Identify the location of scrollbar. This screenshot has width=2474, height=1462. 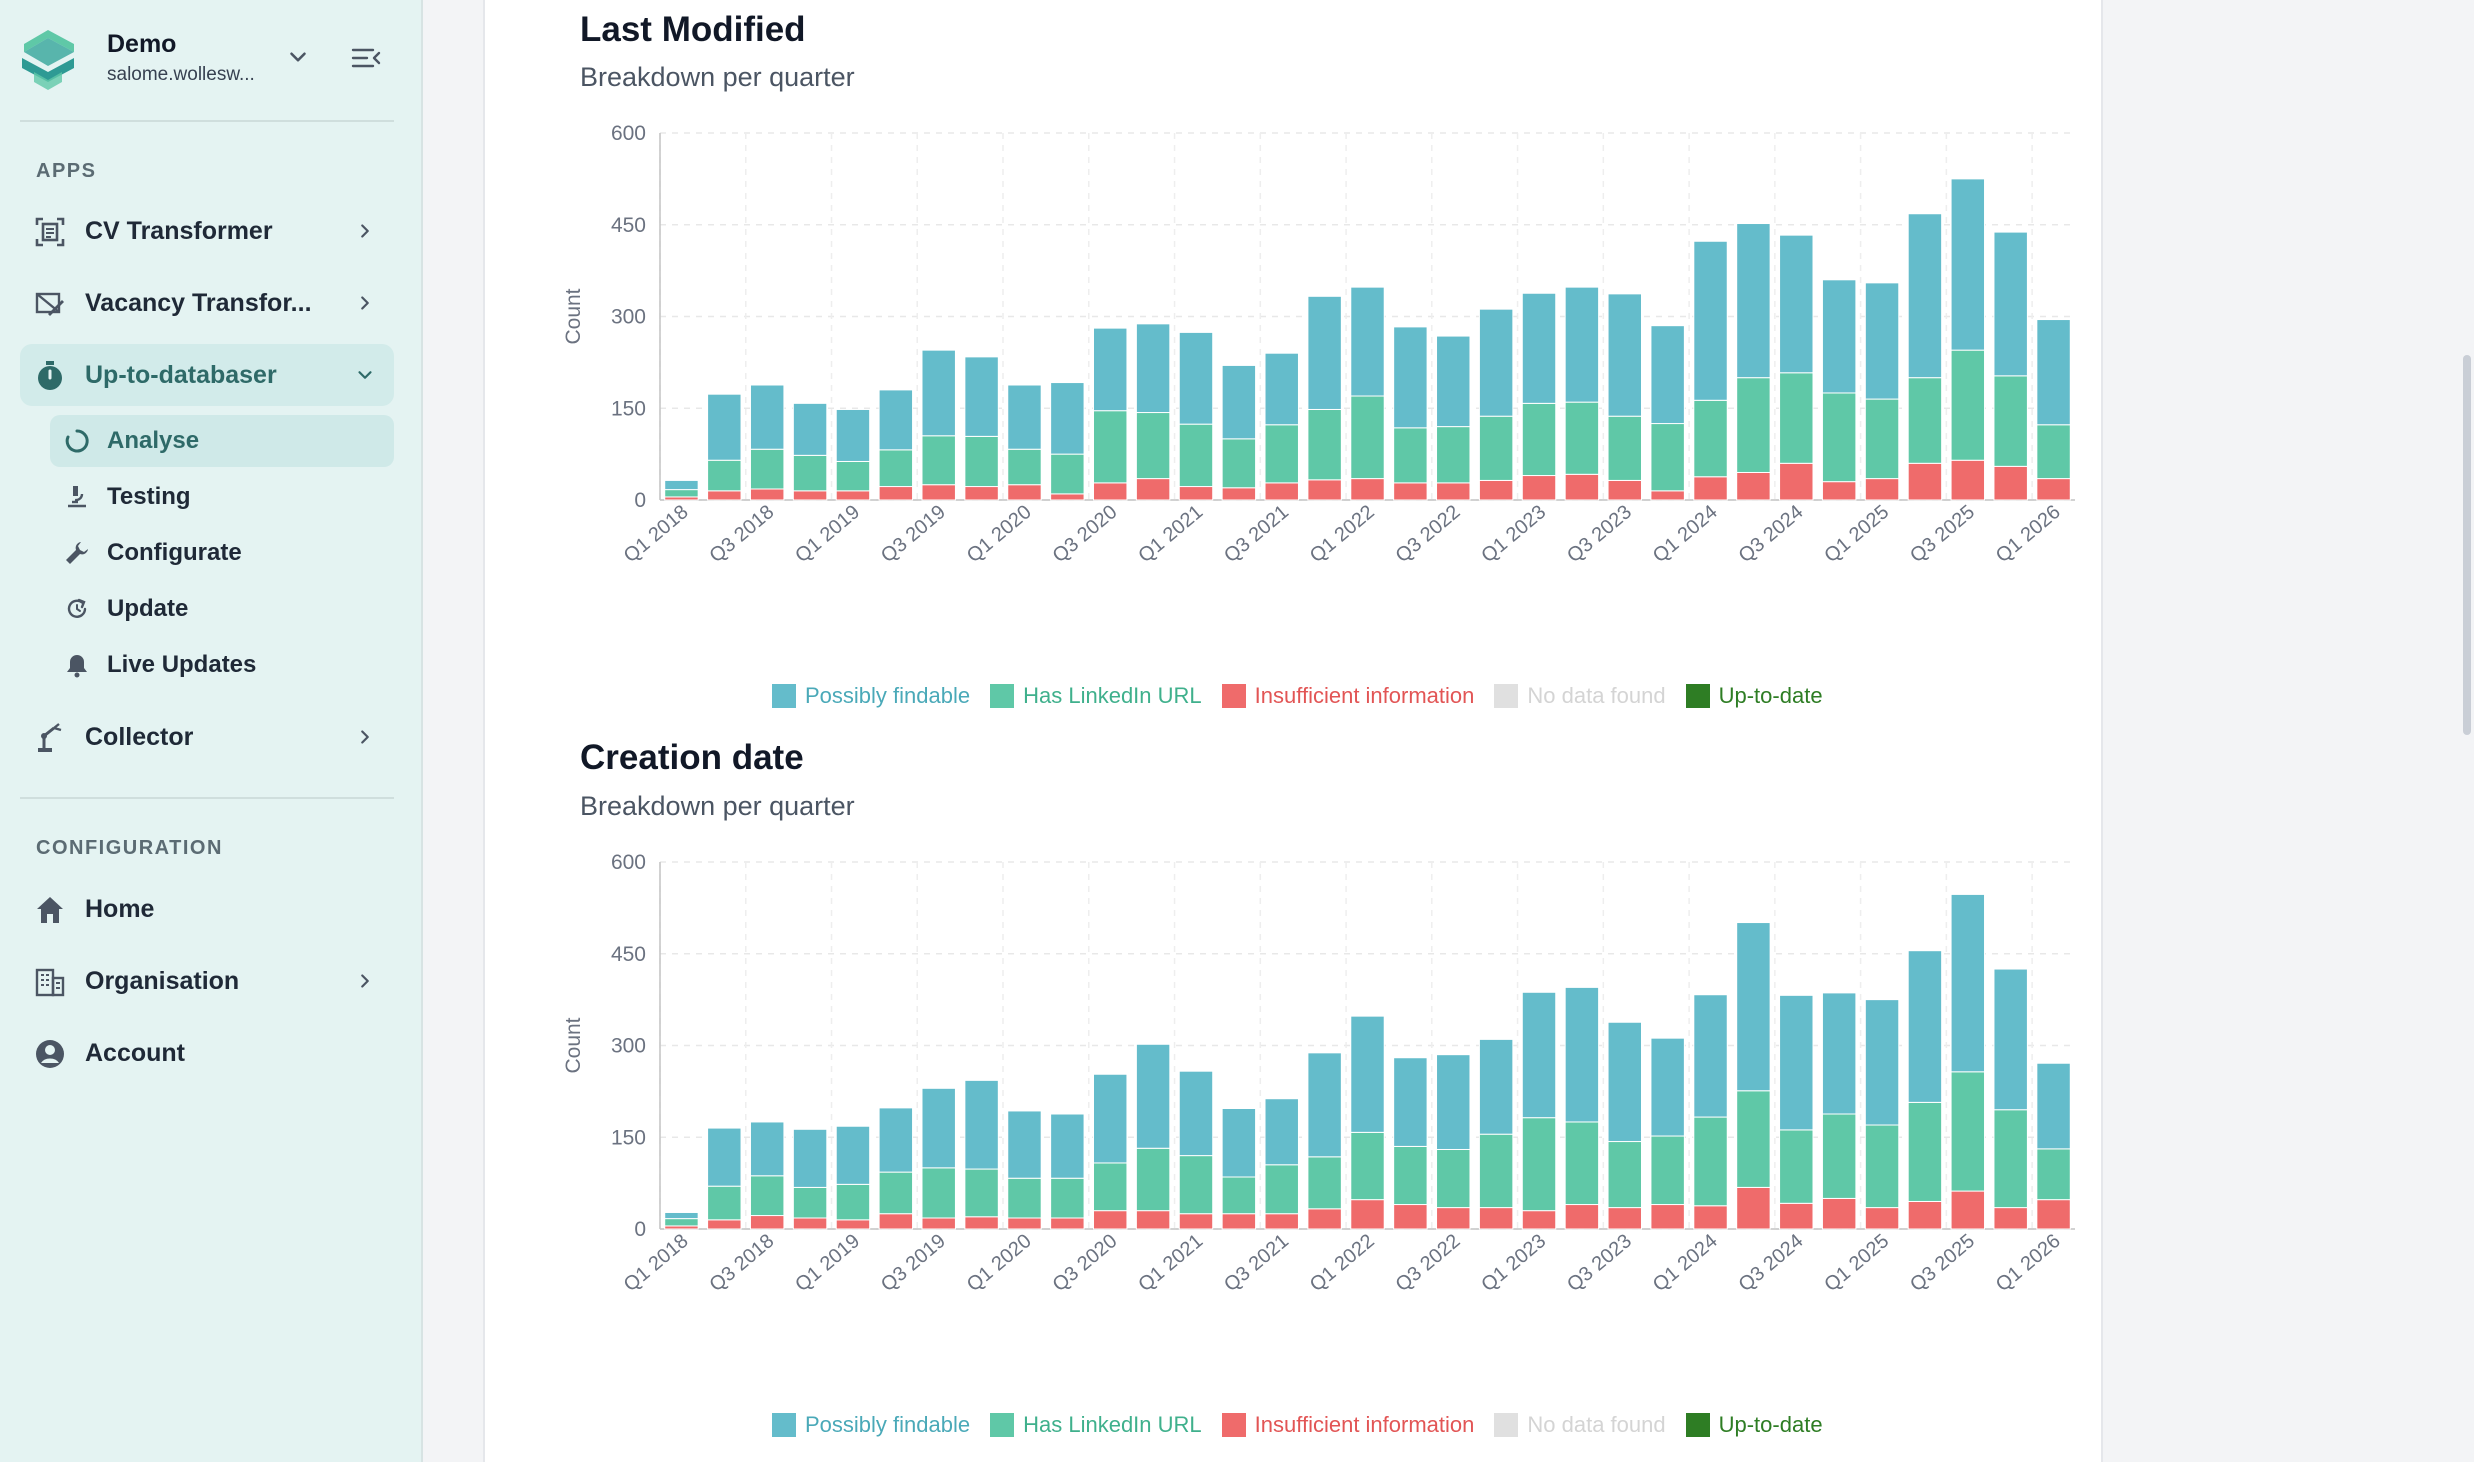
(2467, 731).